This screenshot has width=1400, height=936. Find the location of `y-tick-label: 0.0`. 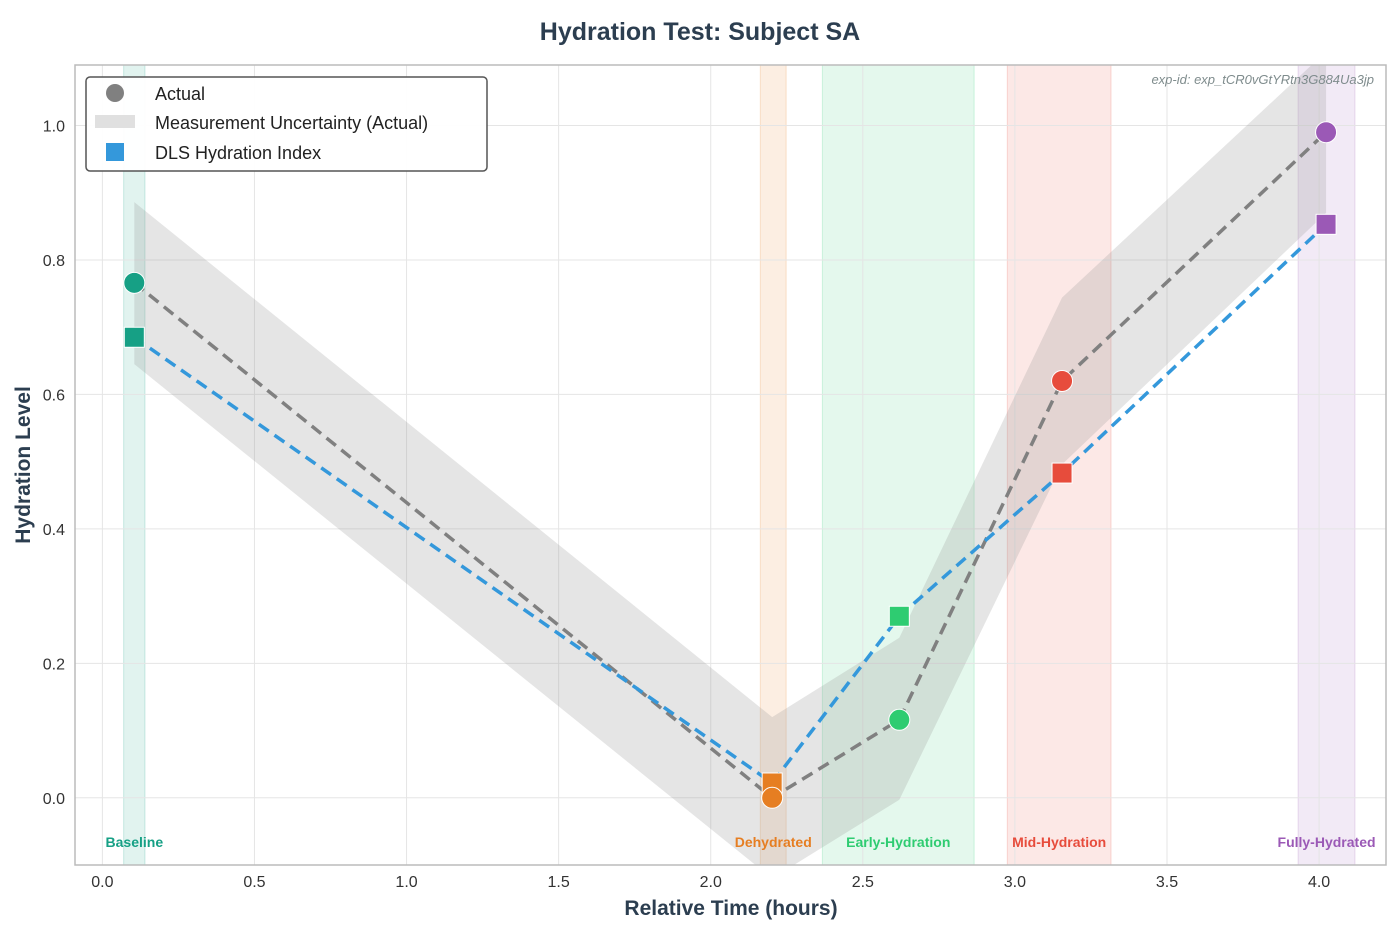

y-tick-label: 0.0 is located at coordinates (54, 799).